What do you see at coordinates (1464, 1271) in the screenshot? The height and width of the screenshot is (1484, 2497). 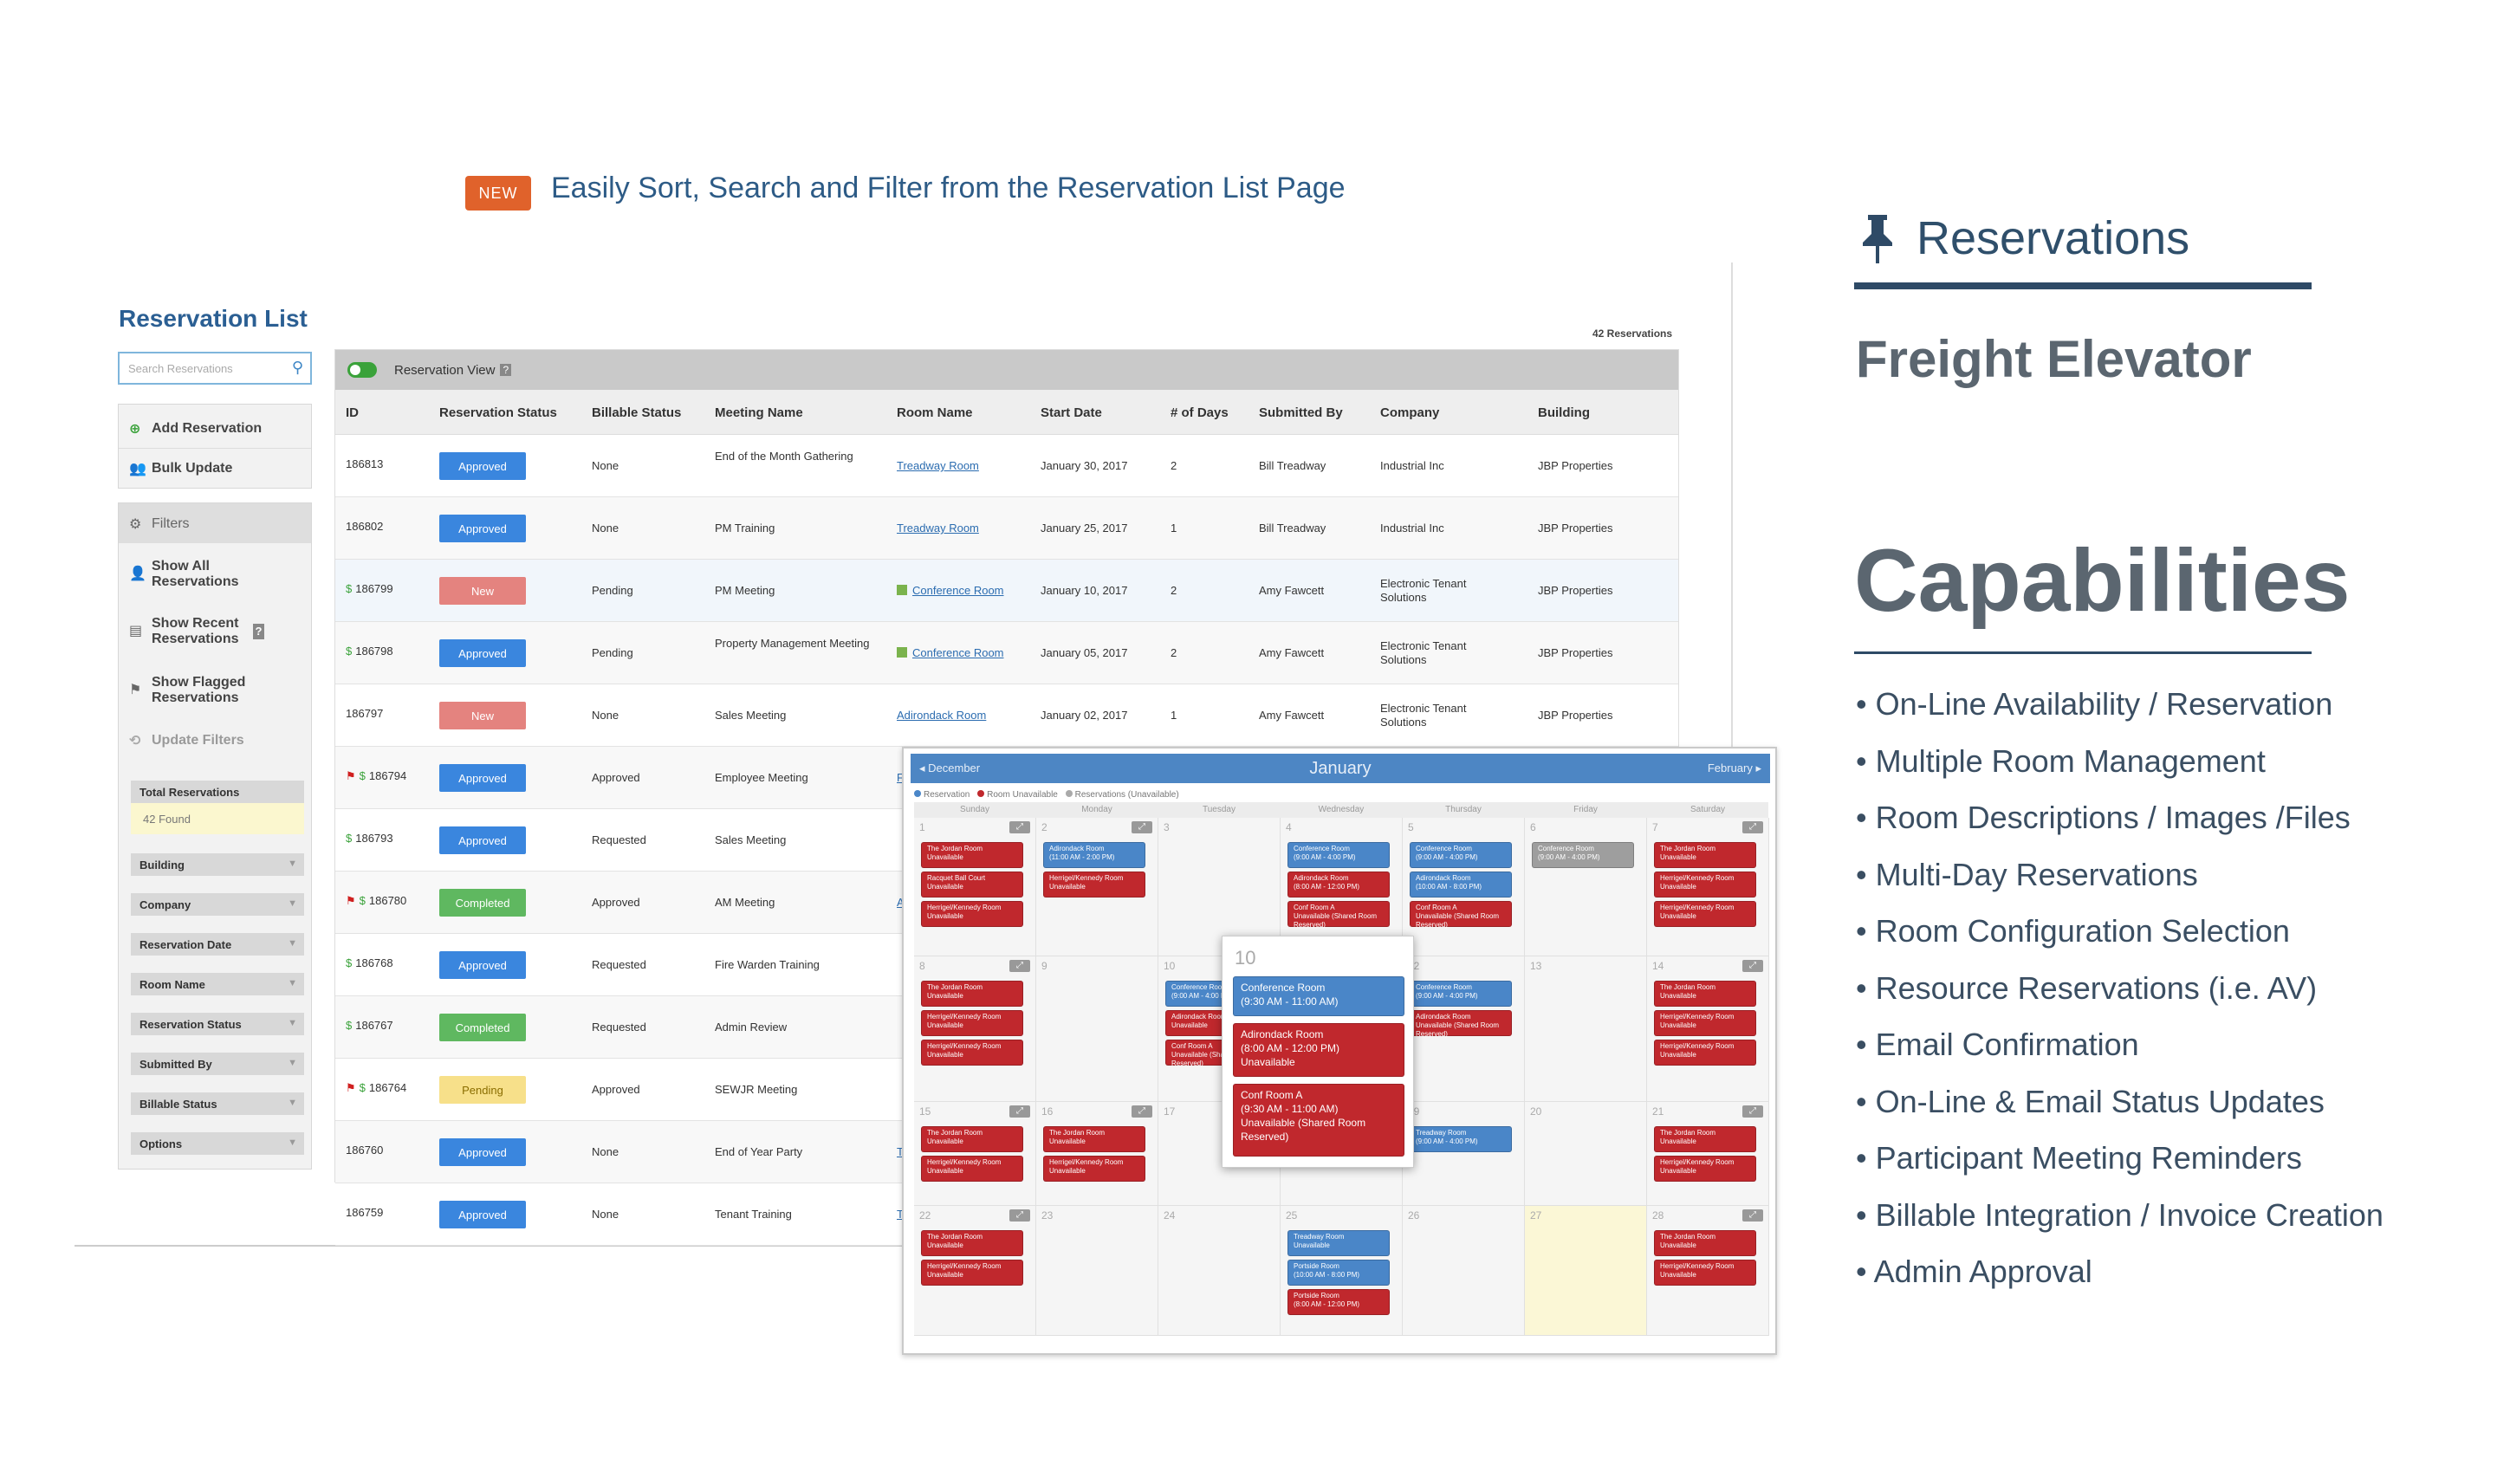 I see `calendar-day-cell: 26` at bounding box center [1464, 1271].